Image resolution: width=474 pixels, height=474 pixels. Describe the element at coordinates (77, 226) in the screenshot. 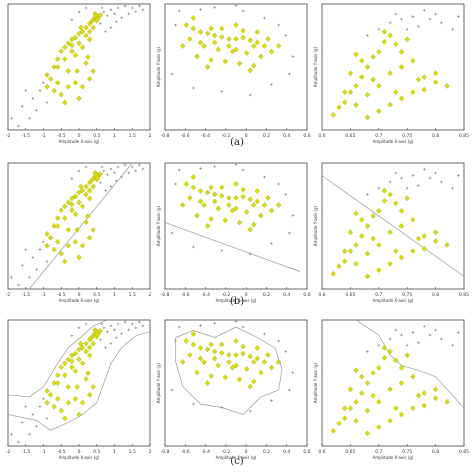

I see `plot-area` at that location.